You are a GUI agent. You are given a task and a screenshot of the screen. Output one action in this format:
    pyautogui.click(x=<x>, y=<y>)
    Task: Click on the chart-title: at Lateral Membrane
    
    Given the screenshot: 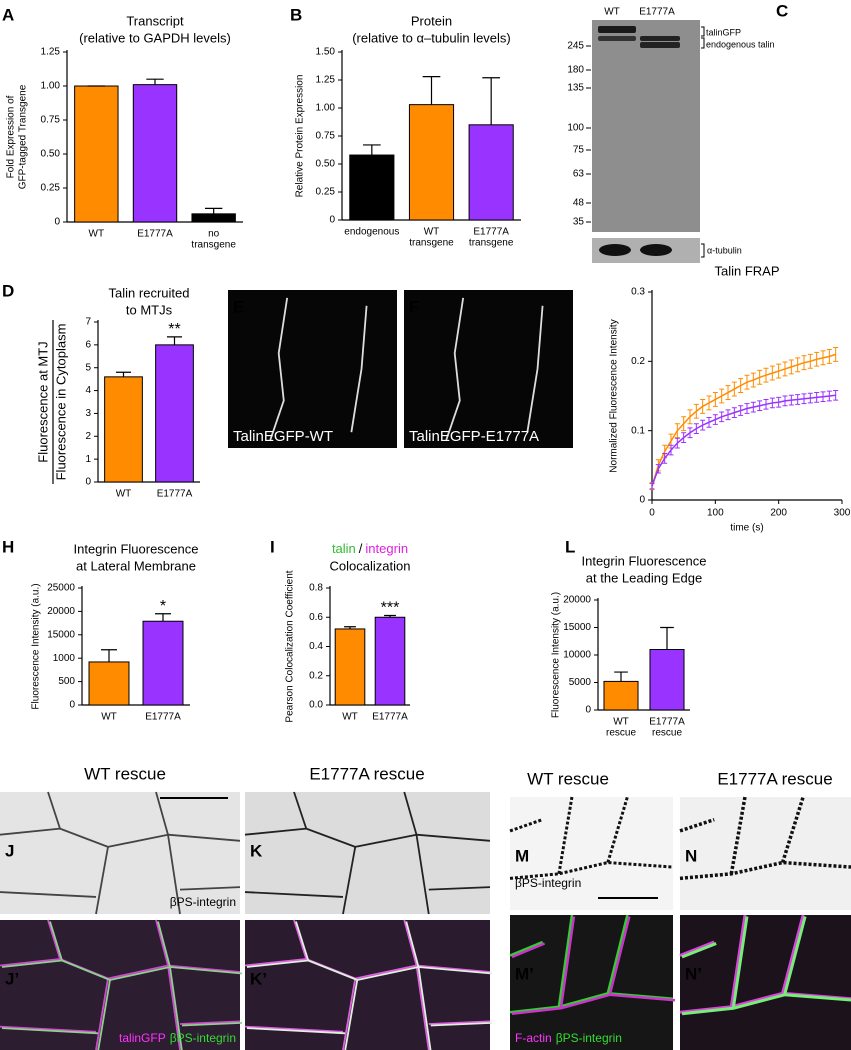 What is the action you would take?
    pyautogui.click(x=136, y=565)
    